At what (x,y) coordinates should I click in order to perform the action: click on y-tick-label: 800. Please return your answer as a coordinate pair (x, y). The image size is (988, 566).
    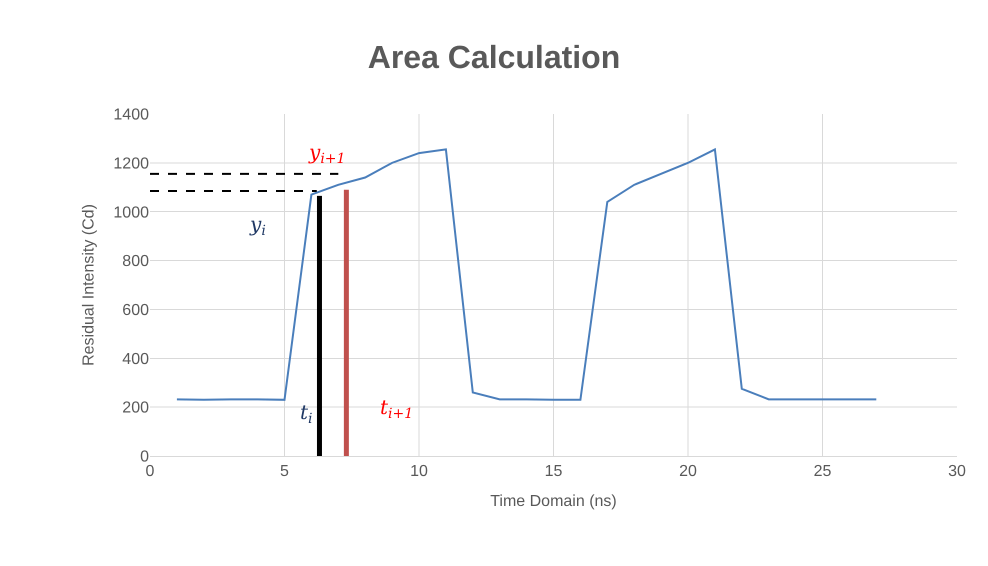
    Looking at the image, I should click on (136, 261).